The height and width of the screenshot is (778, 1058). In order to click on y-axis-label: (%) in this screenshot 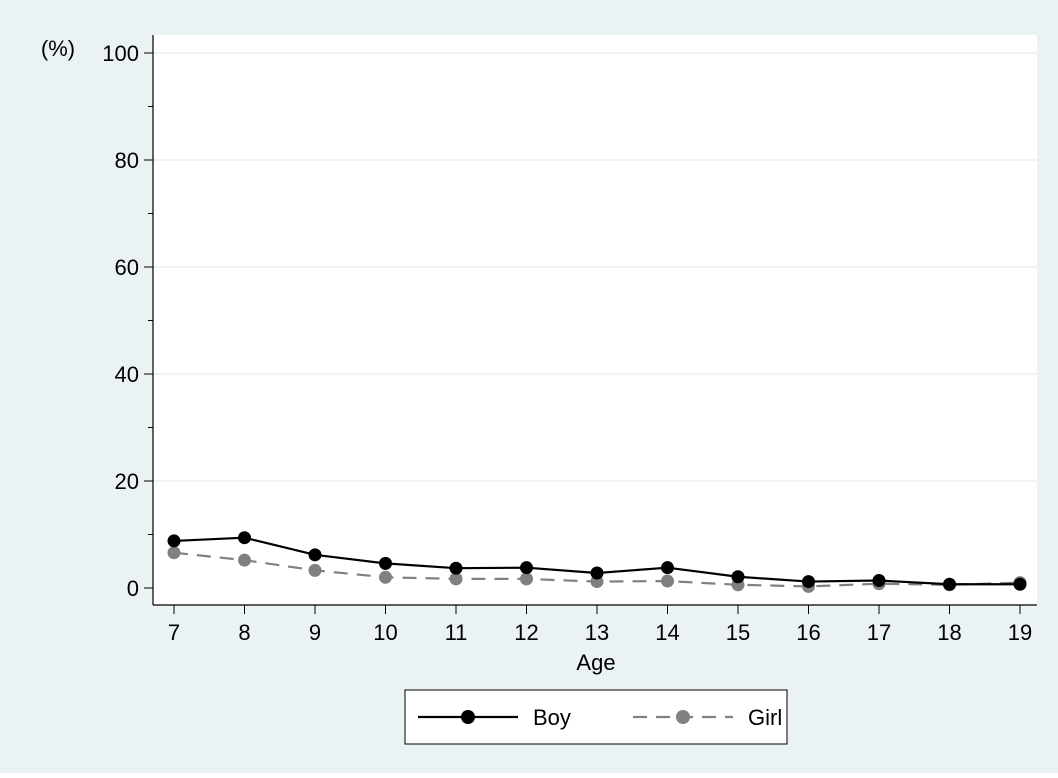, I will do `click(58, 48)`.